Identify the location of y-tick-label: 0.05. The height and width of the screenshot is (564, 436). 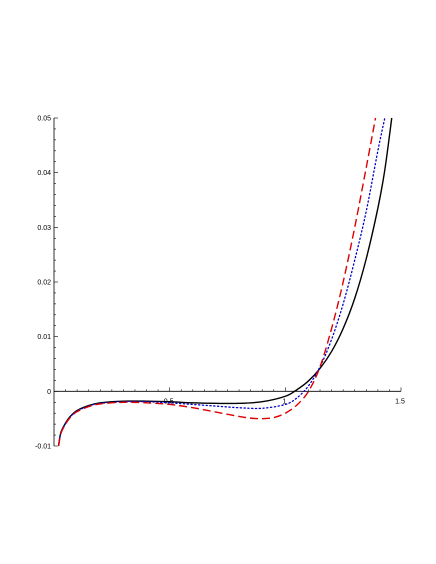
(44, 119).